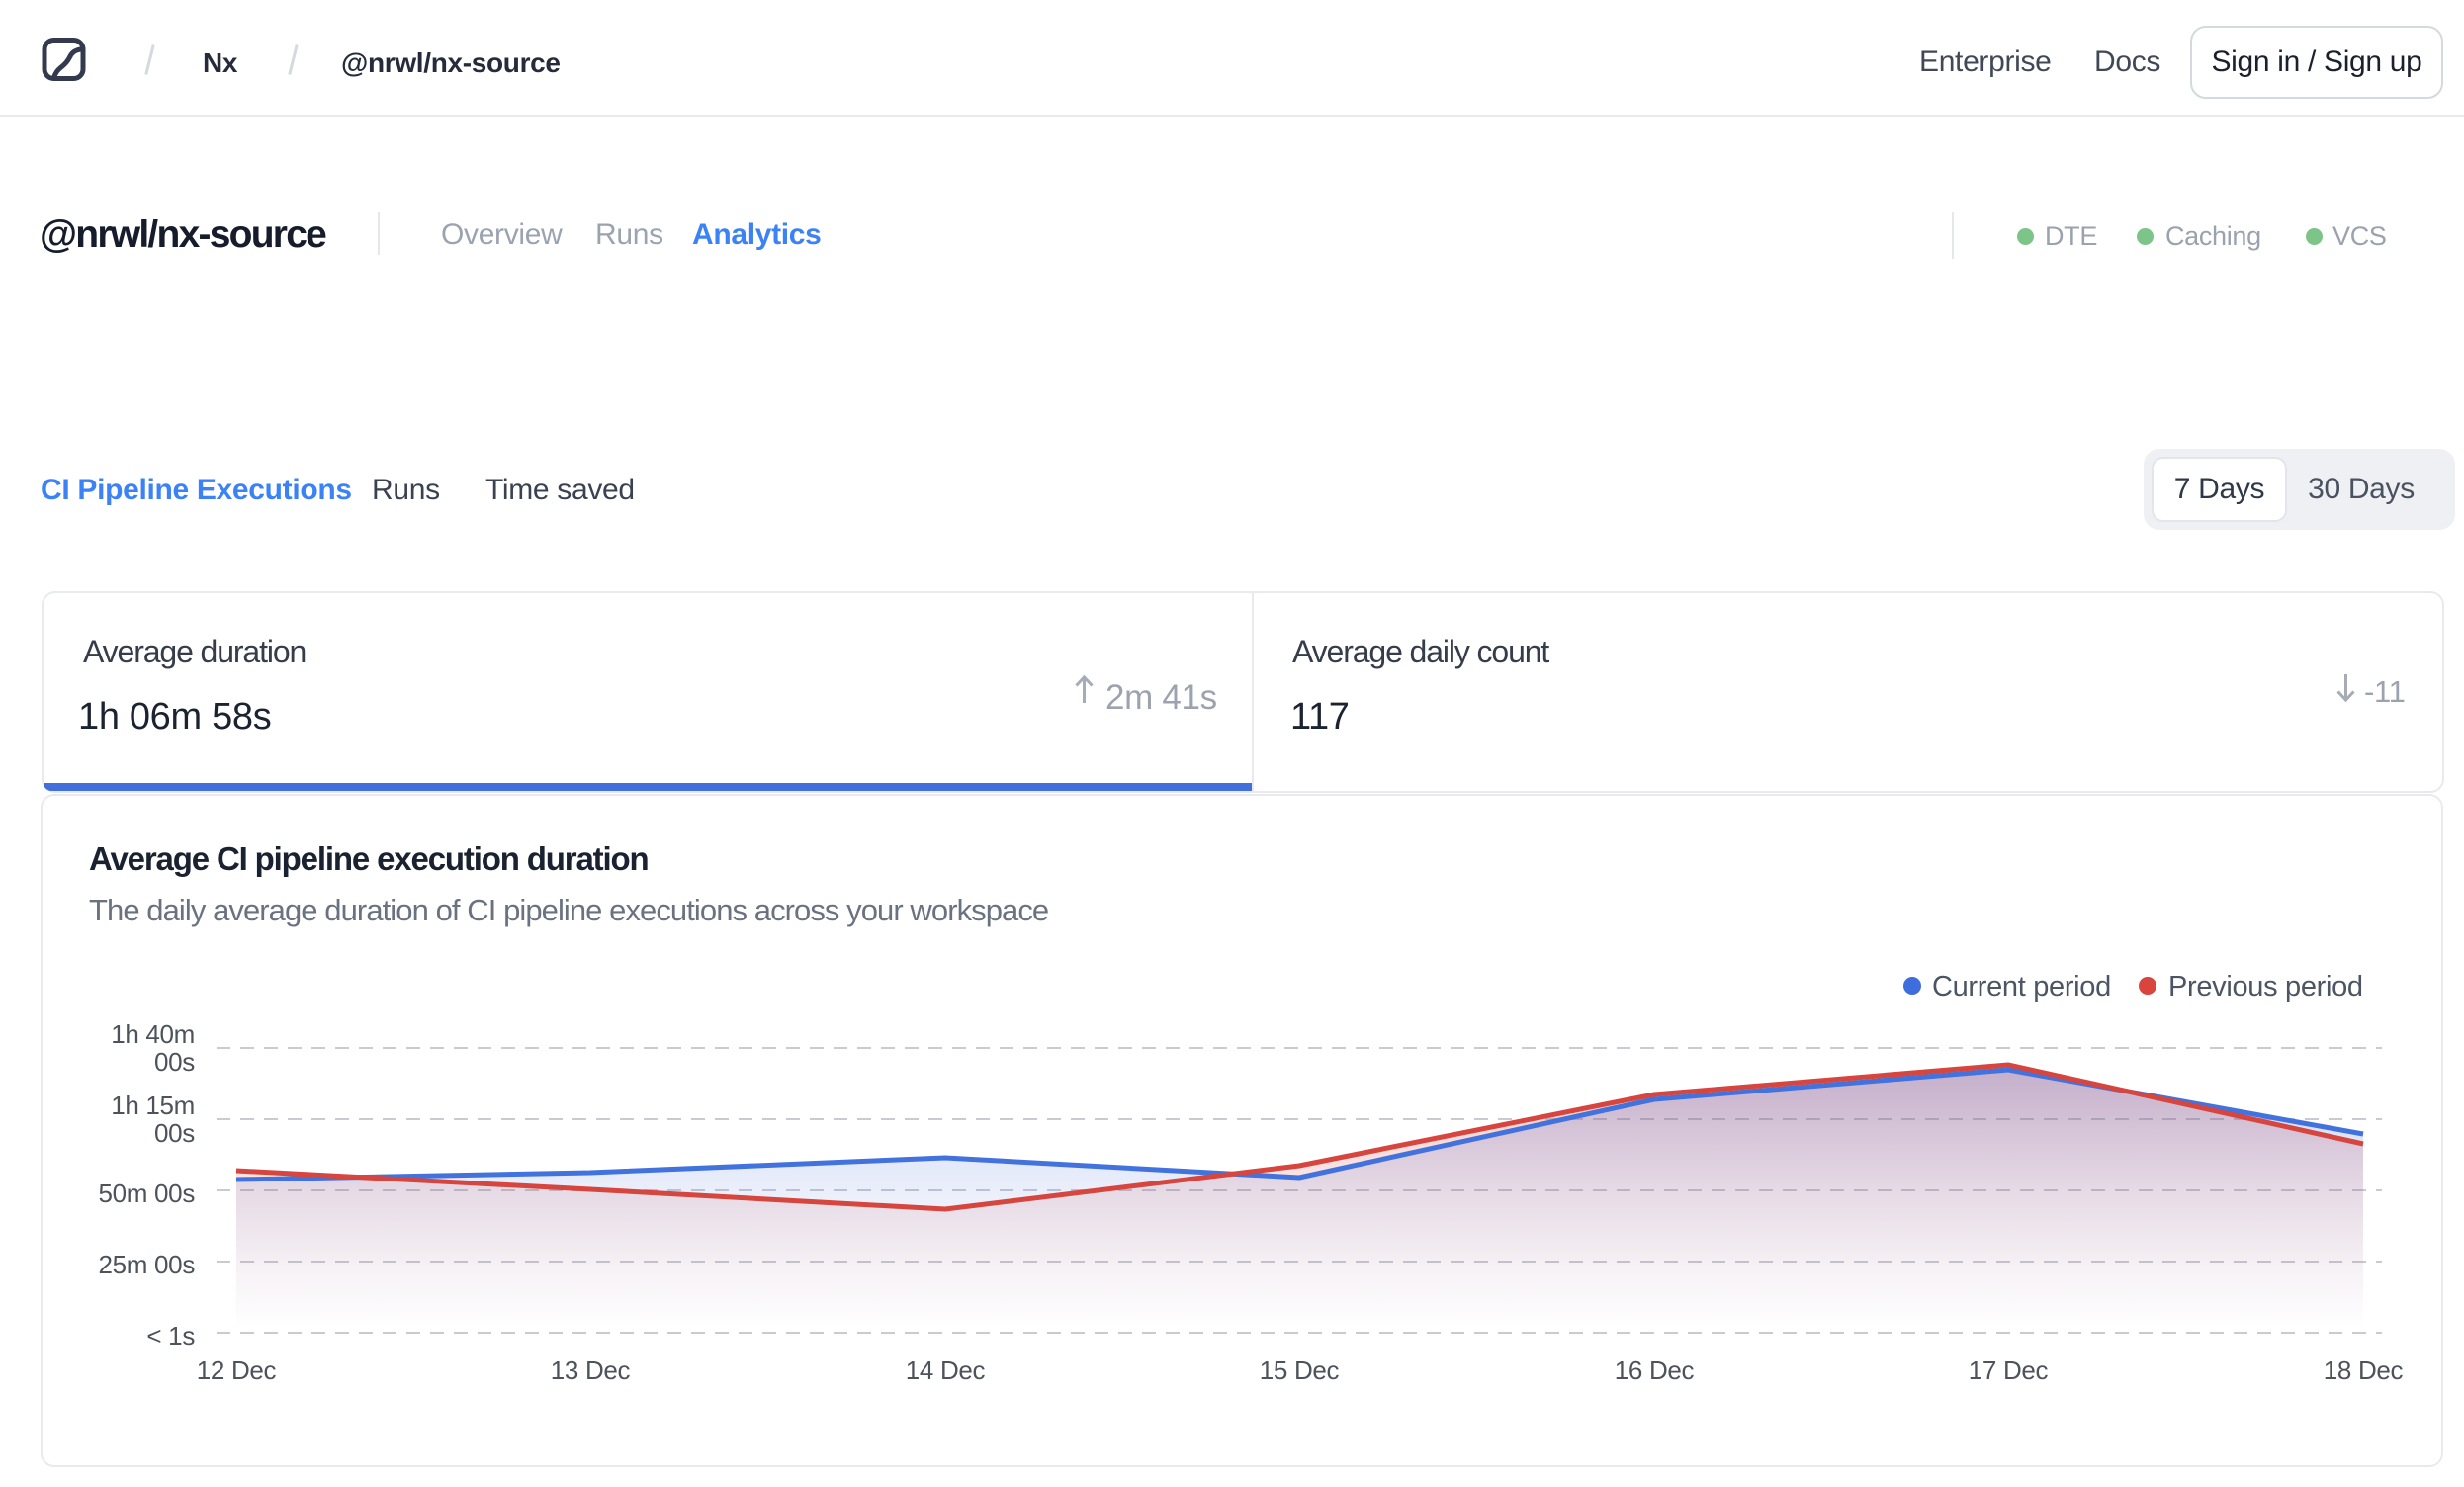  Describe the element at coordinates (2009, 1370) in the screenshot. I see `svg-text: 17 Dec` at that location.